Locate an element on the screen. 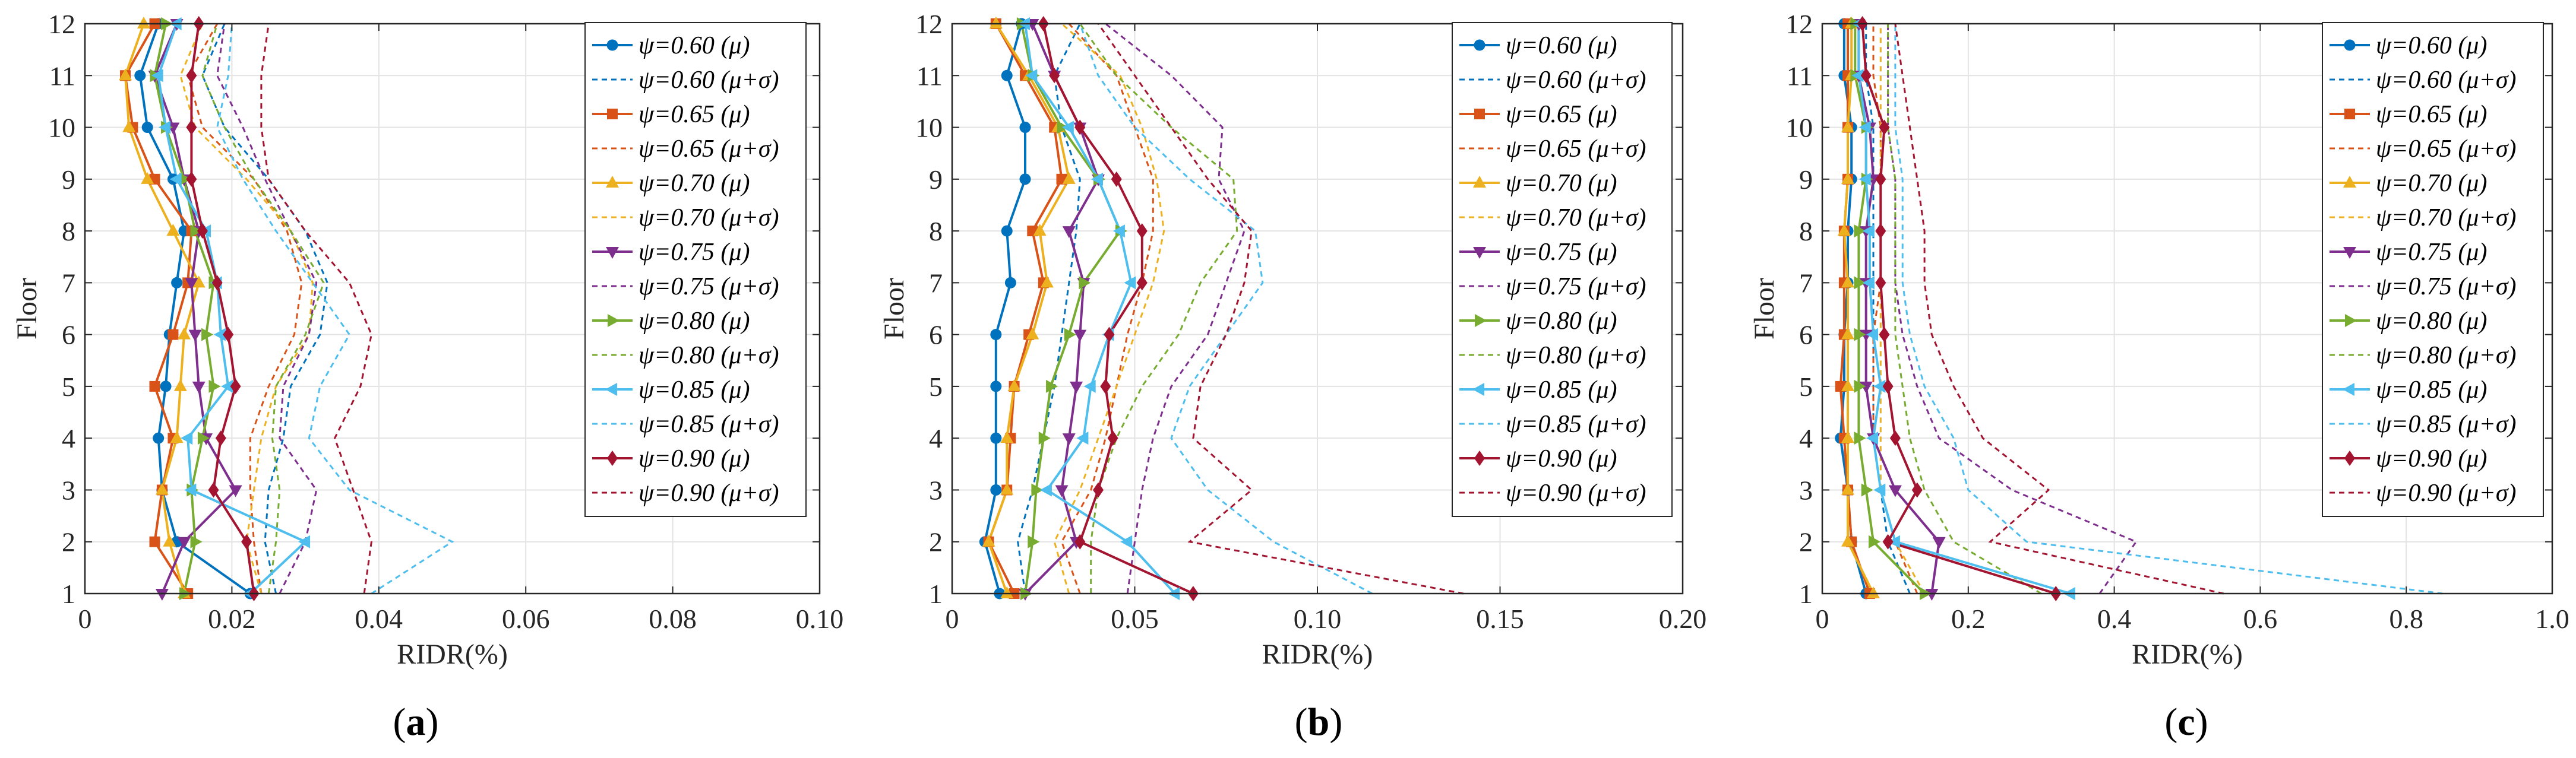 Image resolution: width=2576 pixels, height=758 pixels. legend-item: ψ=0.65 (μ) is located at coordinates (671, 114).